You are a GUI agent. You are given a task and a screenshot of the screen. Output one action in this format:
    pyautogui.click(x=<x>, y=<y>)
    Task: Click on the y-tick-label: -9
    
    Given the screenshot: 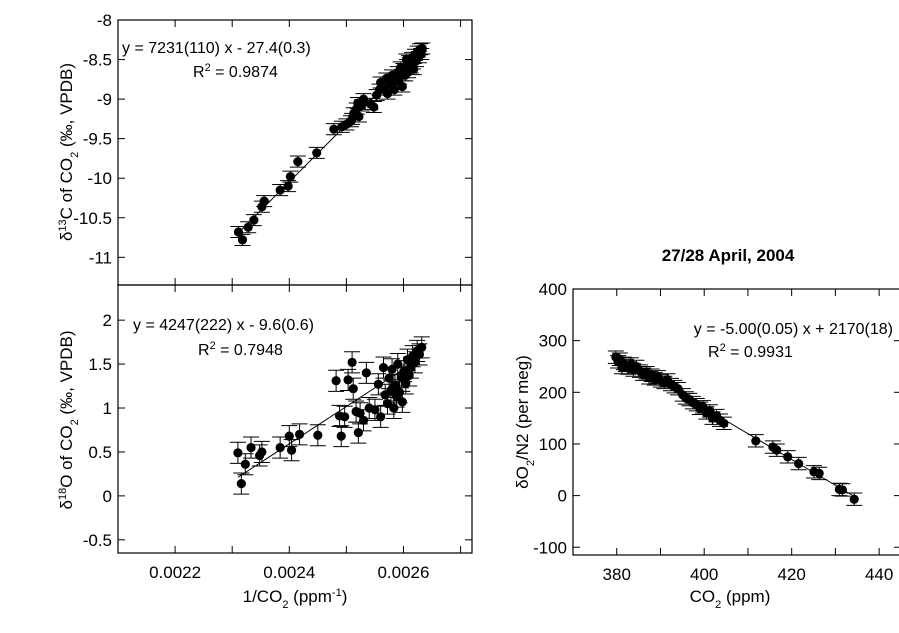 What is the action you would take?
    pyautogui.click(x=104, y=99)
    